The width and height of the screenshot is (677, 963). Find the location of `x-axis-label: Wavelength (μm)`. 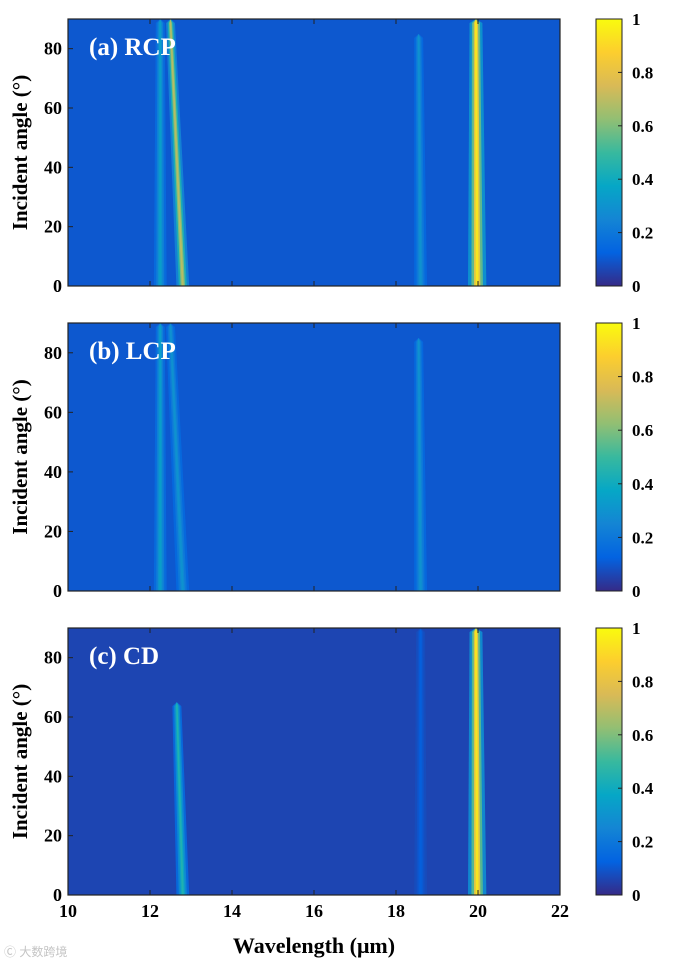

x-axis-label: Wavelength (μm) is located at coordinates (314, 945).